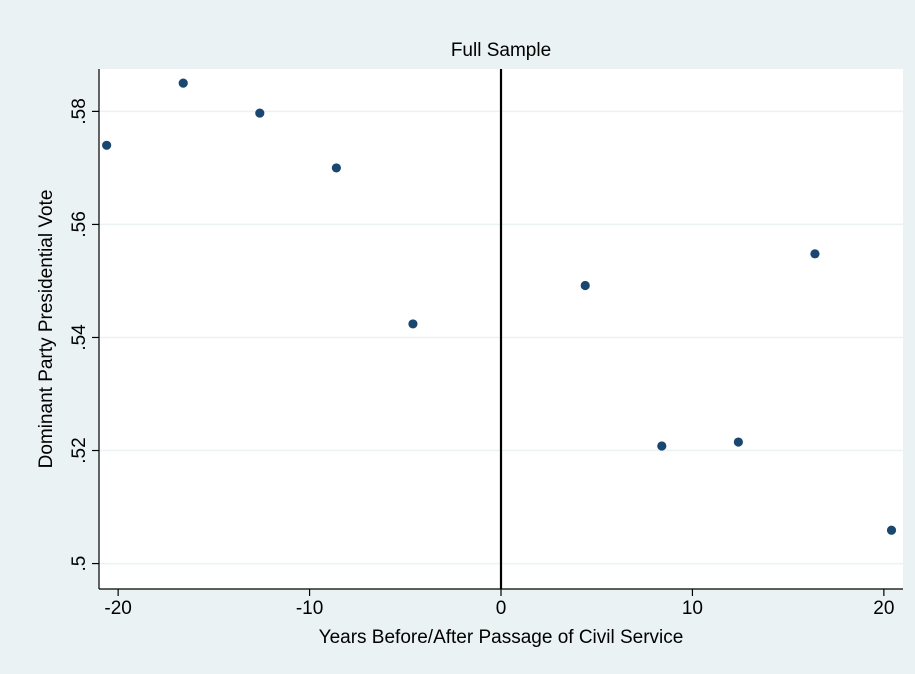  I want to click on y-tick-label: .5, so click(79, 564).